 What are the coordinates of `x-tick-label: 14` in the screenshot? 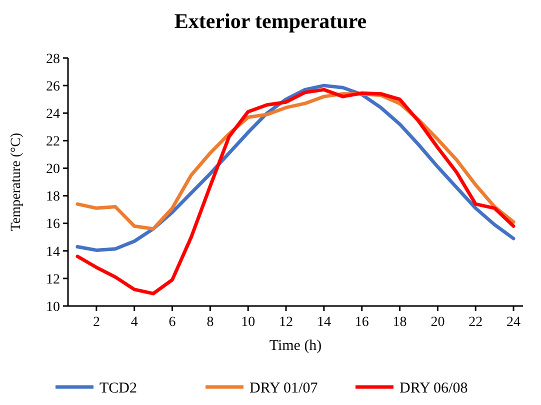 It's located at (323, 322).